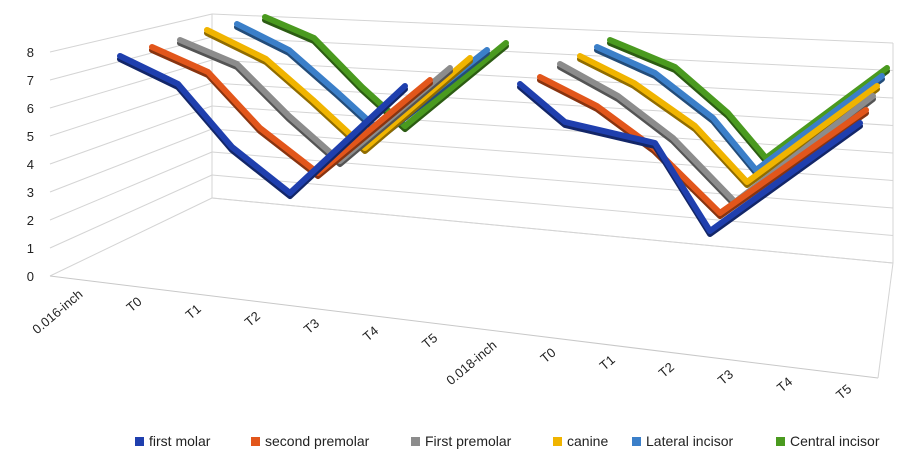 This screenshot has height=457, width=910. What do you see at coordinates (180, 441) in the screenshot?
I see `legend-label: first molar` at bounding box center [180, 441].